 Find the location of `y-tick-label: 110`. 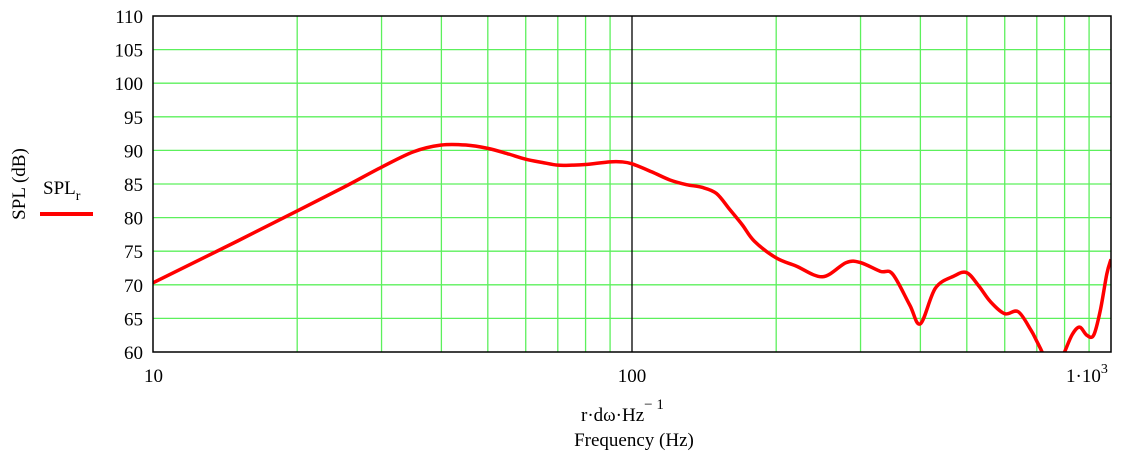

y-tick-label: 110 is located at coordinates (129, 17).